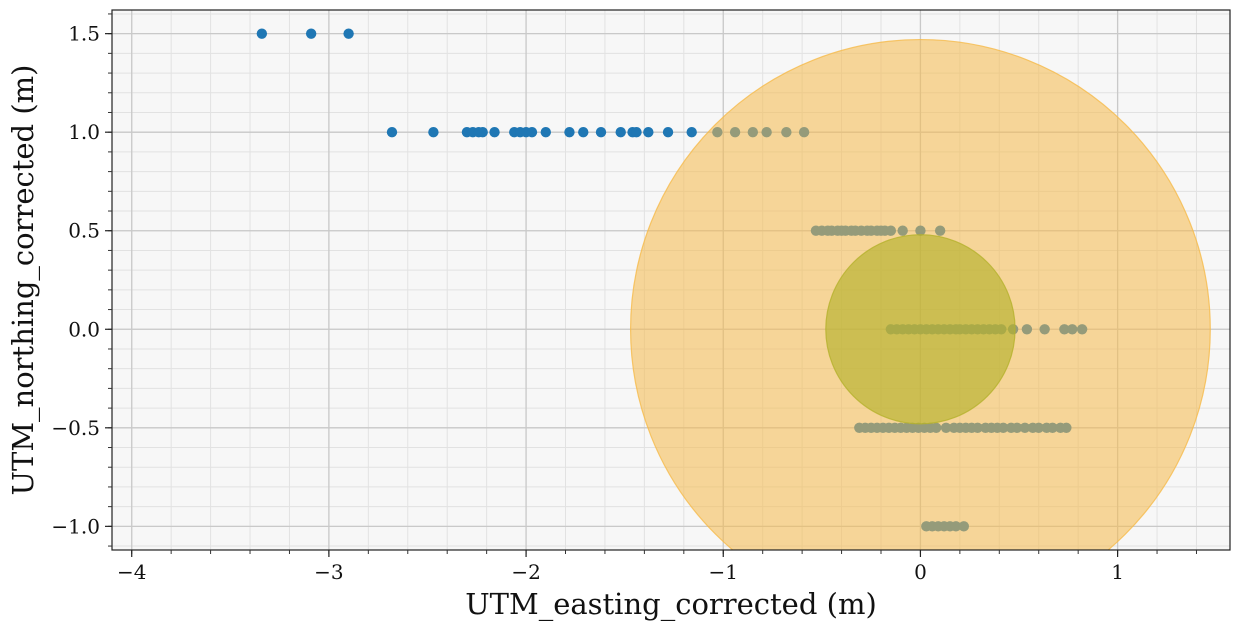  What do you see at coordinates (75, 526) in the screenshot?
I see `y-tick-label: −1.0` at bounding box center [75, 526].